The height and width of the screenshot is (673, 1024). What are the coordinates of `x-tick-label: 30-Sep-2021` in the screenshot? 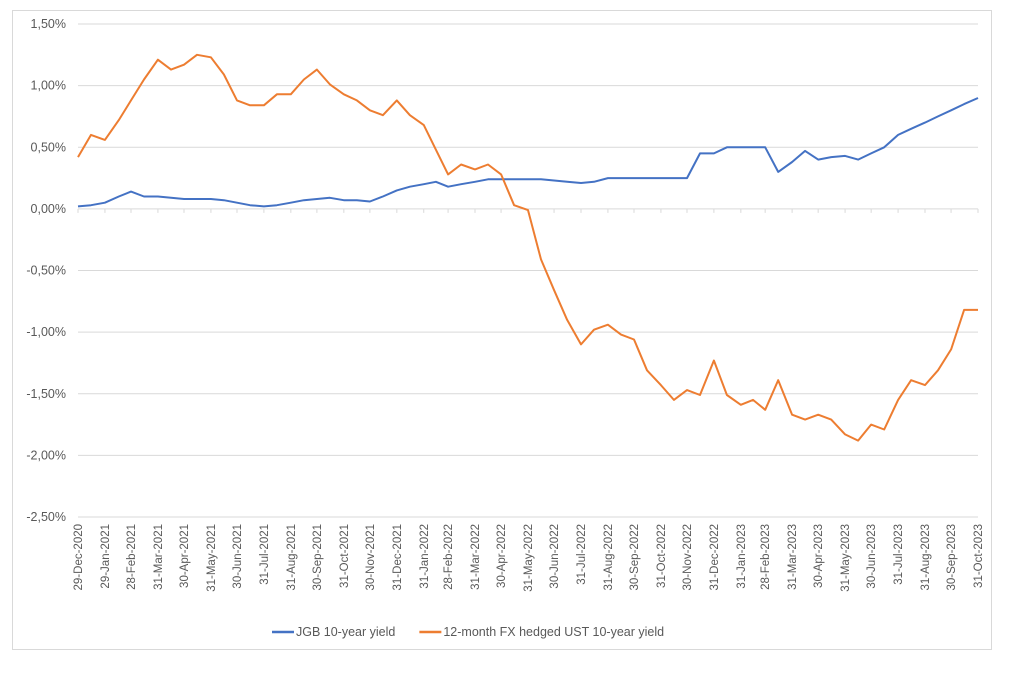 It's located at (318, 557).